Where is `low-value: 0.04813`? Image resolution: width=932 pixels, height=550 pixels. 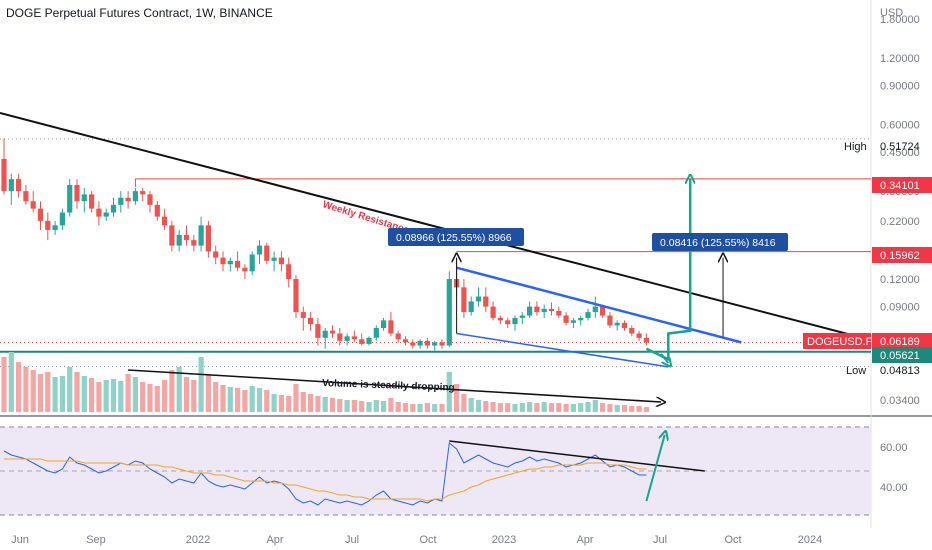 low-value: 0.04813 is located at coordinates (900, 371).